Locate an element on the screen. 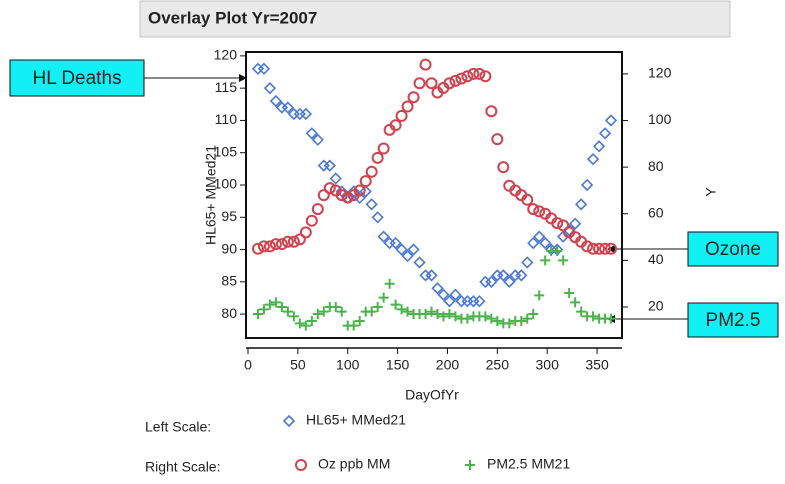 The height and width of the screenshot is (484, 785). y2-axis-label: Y is located at coordinates (711, 192).